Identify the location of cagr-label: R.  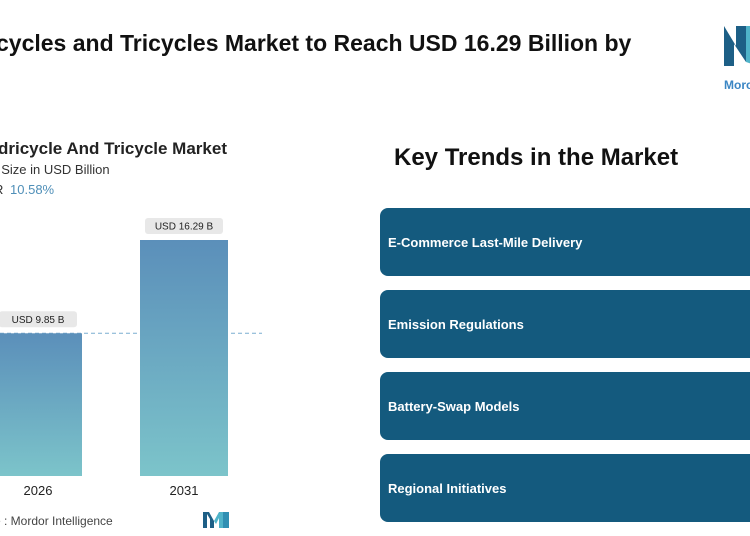
(1, 189).